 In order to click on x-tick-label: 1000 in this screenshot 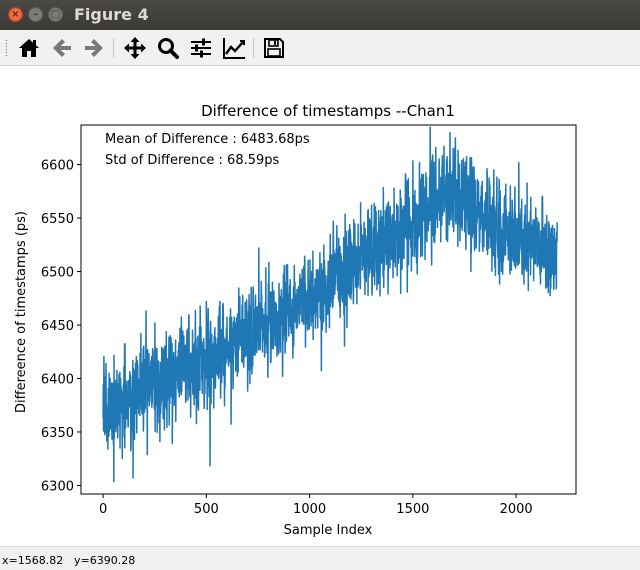, I will do `click(309, 509)`.